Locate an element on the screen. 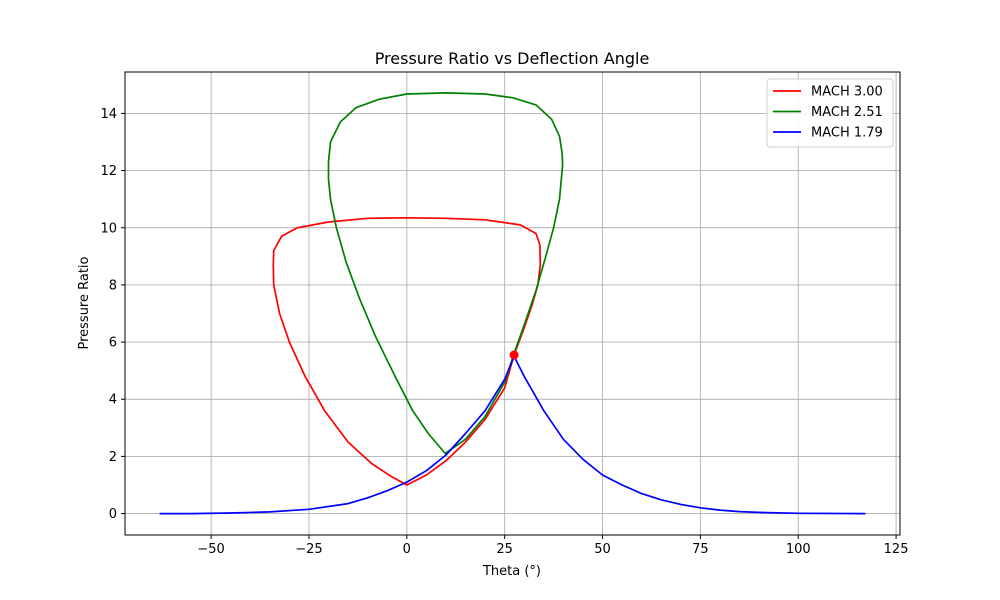  y-tick-label: 8 is located at coordinates (113, 285).